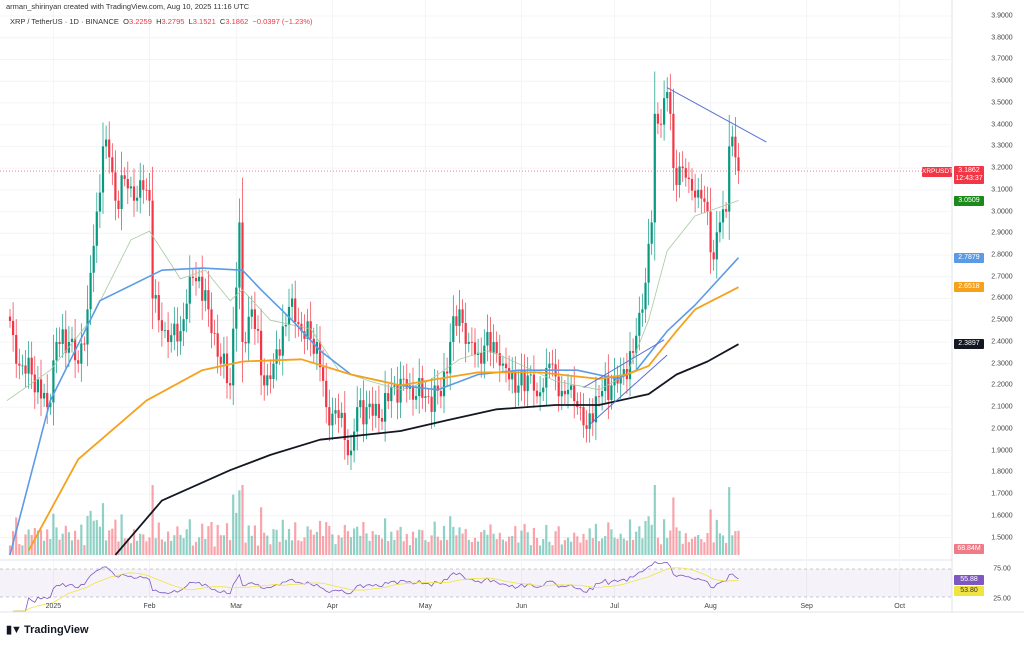 The height and width of the screenshot is (645, 1024). I want to click on price-tick-label: 2.2000, so click(1002, 385).